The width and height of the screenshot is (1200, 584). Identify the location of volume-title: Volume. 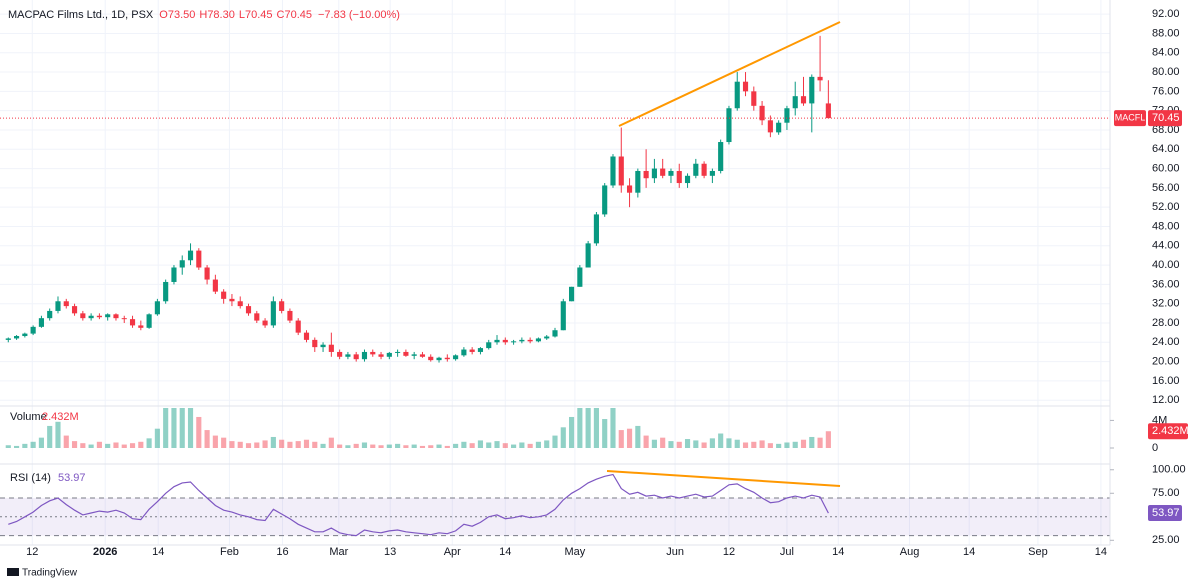
(28, 417).